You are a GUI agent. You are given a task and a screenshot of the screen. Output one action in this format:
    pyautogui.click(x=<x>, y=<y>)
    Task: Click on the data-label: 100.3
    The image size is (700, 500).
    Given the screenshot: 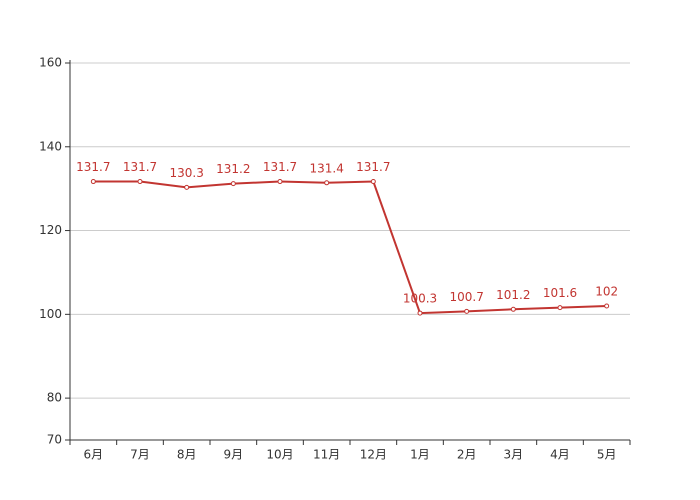 What is the action you would take?
    pyautogui.click(x=420, y=299)
    